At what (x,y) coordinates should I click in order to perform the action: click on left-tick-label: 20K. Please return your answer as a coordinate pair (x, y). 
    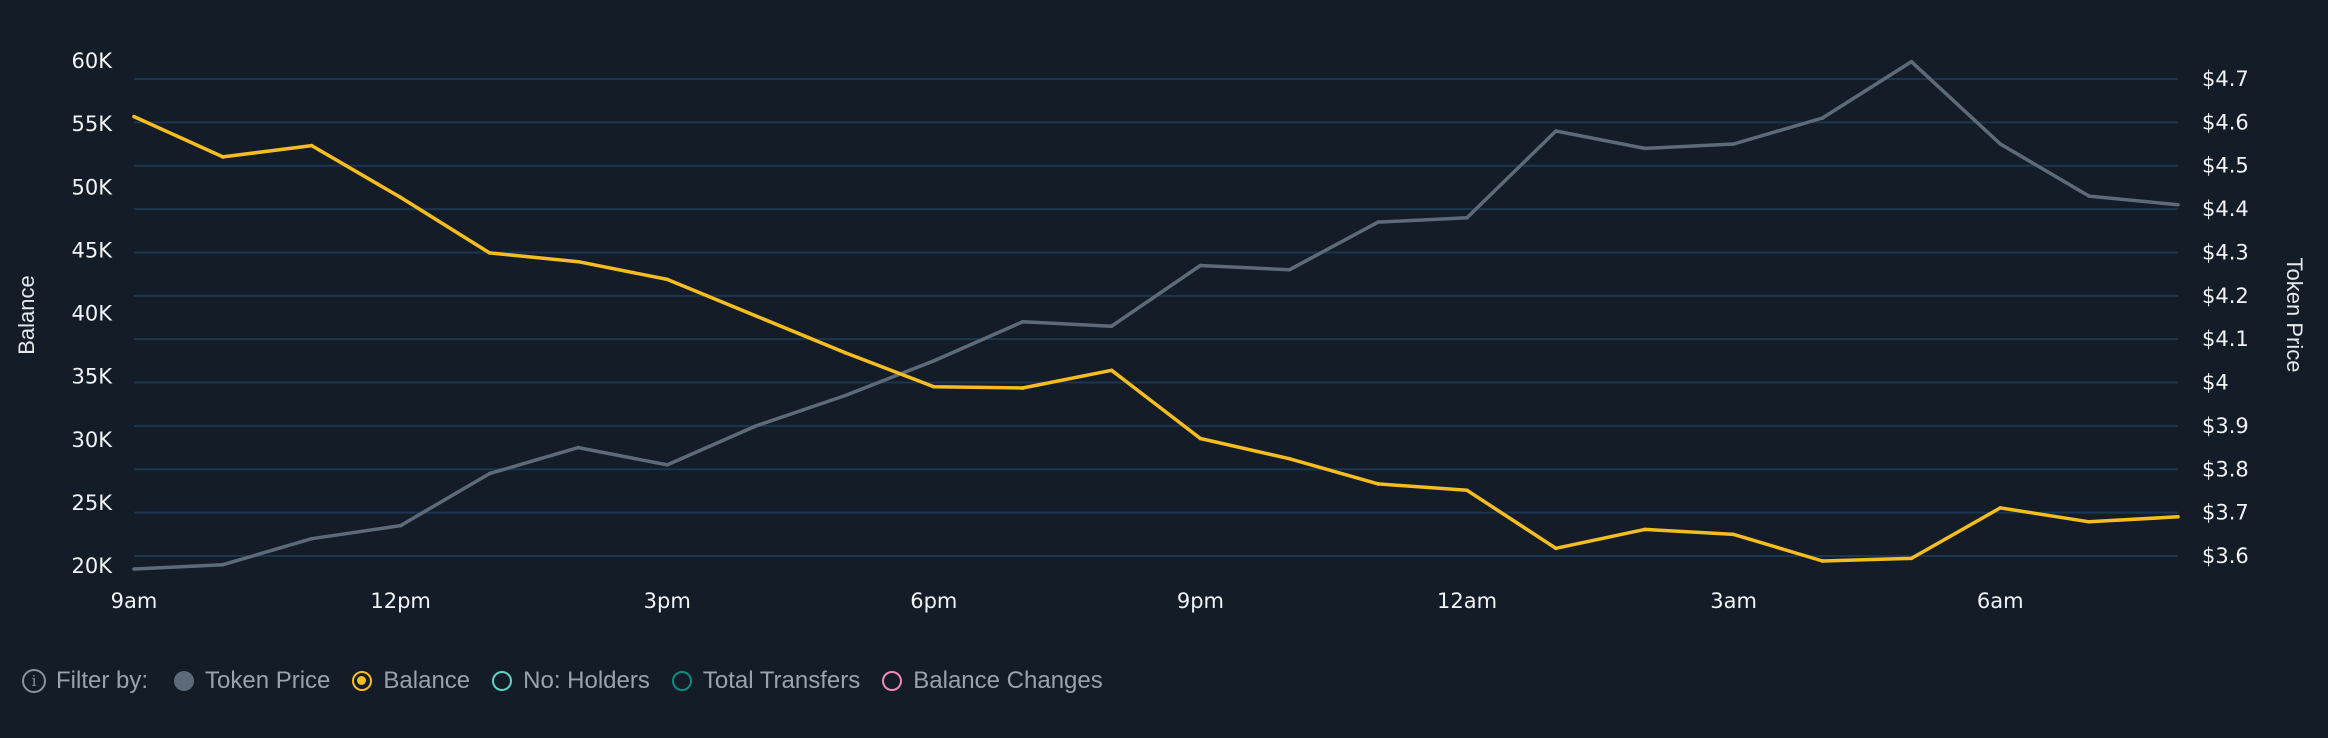
    Looking at the image, I should click on (93, 566).